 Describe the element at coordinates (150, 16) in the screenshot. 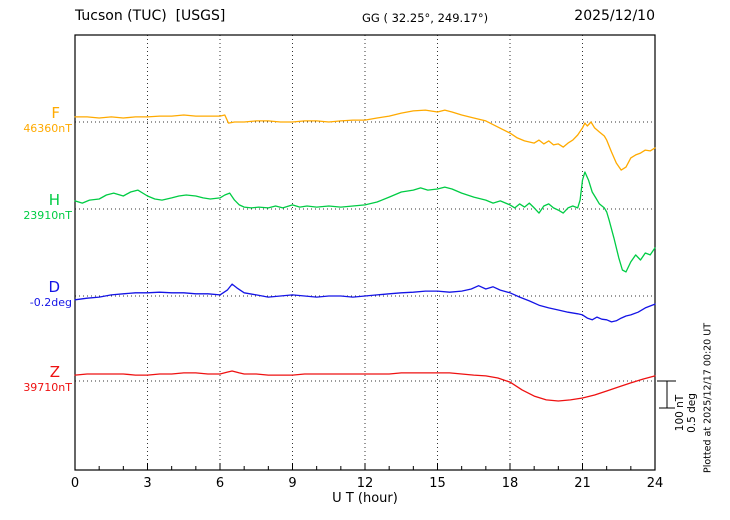

I see `station-title: Tucson (TUC) [USGS]` at that location.